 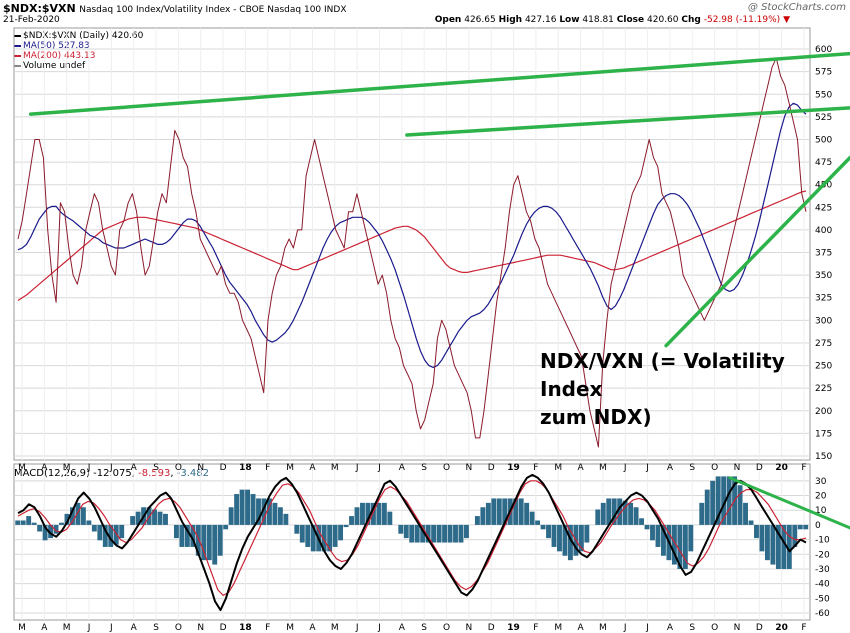 I want to click on price-x-tick-label: N, so click(x=737, y=468).